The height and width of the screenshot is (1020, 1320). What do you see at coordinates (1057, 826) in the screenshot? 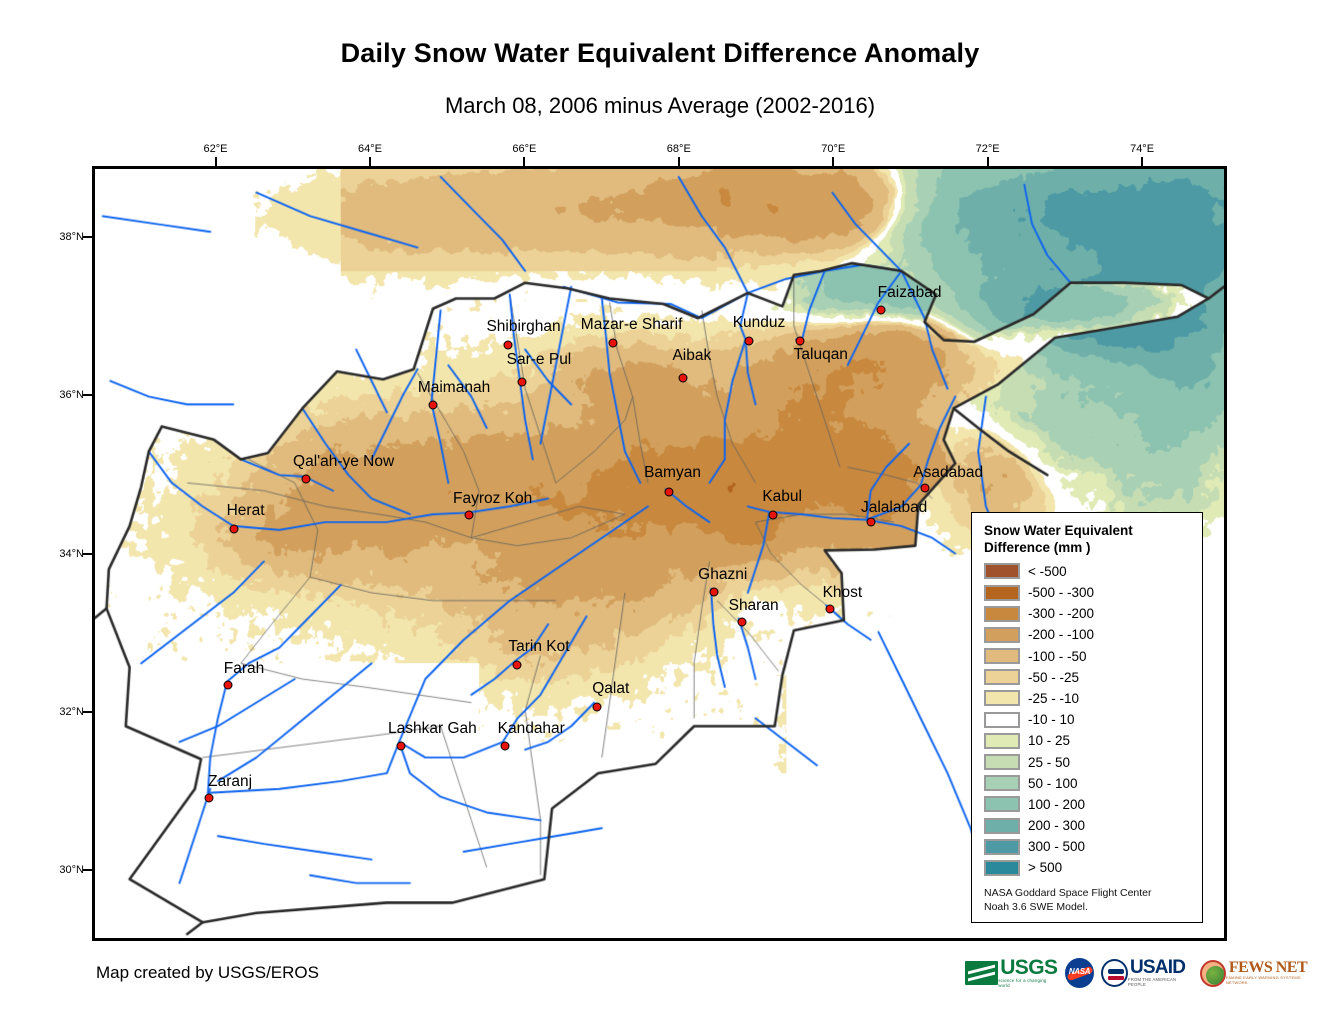
I see `legend-class-label: 200 - 300` at bounding box center [1057, 826].